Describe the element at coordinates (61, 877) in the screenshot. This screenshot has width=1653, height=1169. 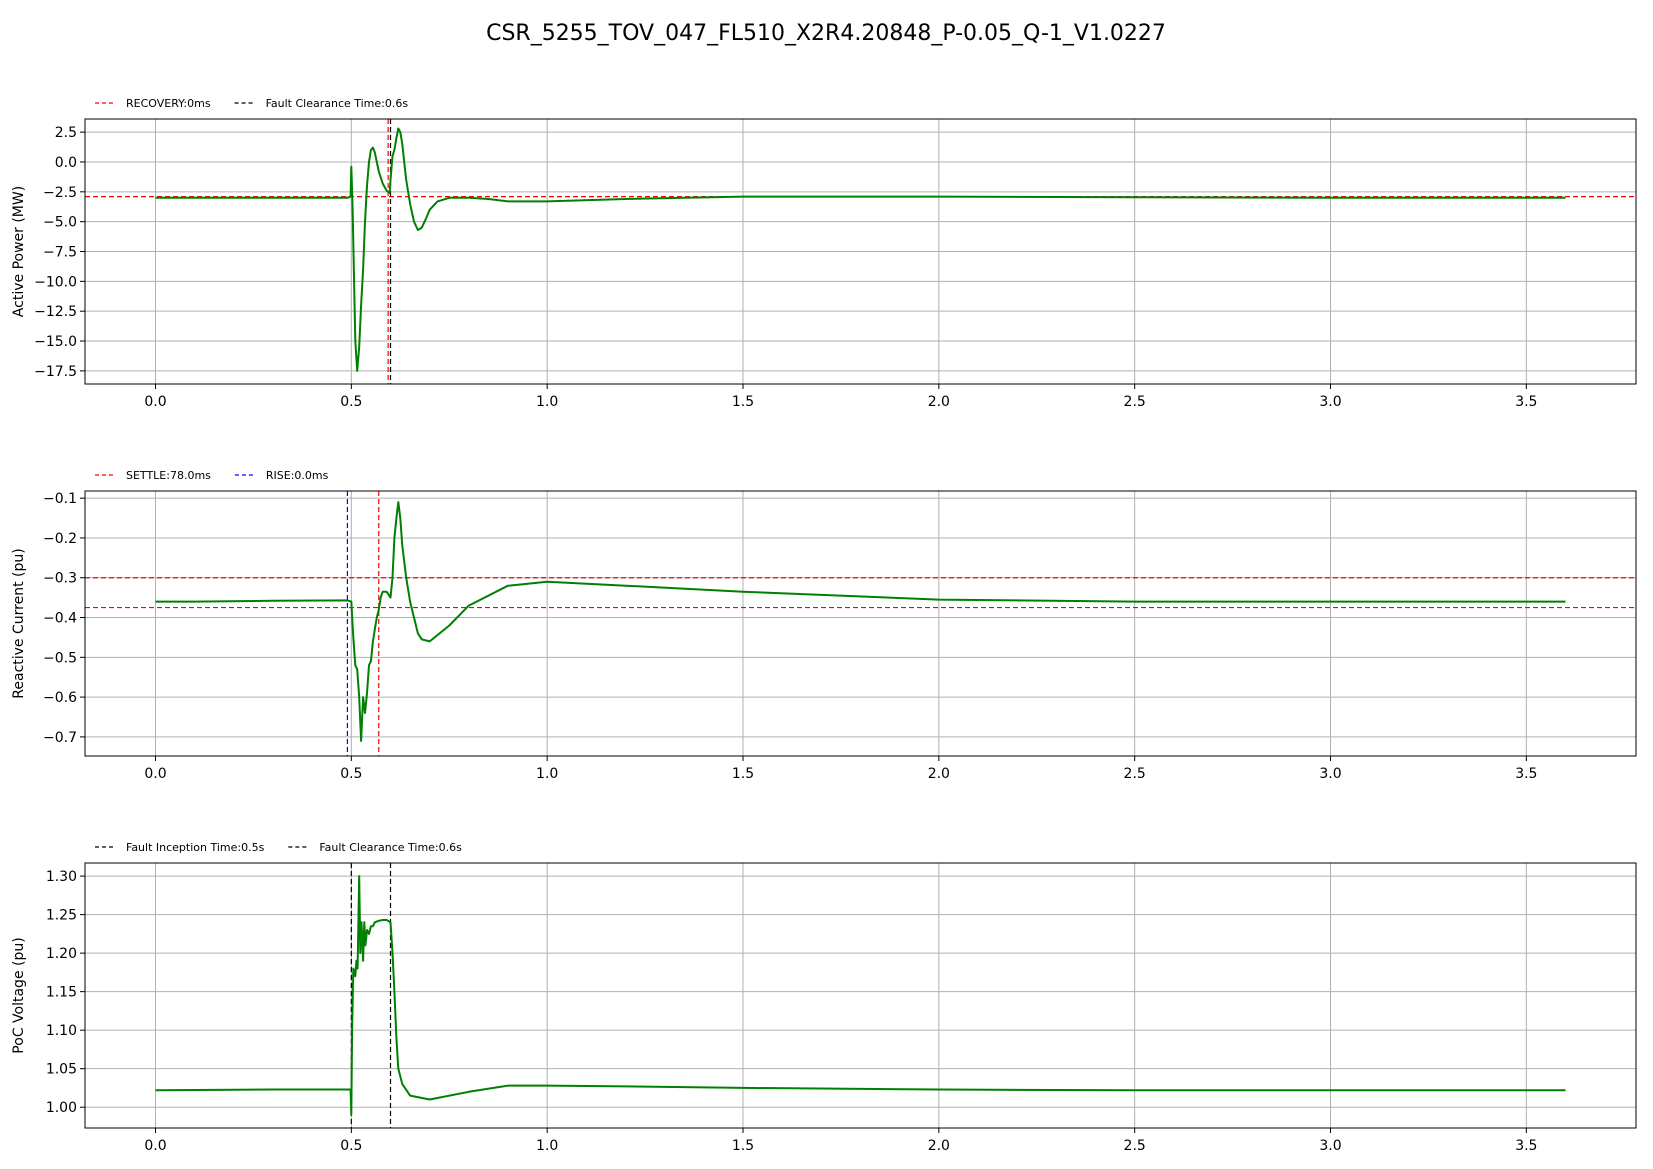
I see `y-tick-label: 1.30` at that location.